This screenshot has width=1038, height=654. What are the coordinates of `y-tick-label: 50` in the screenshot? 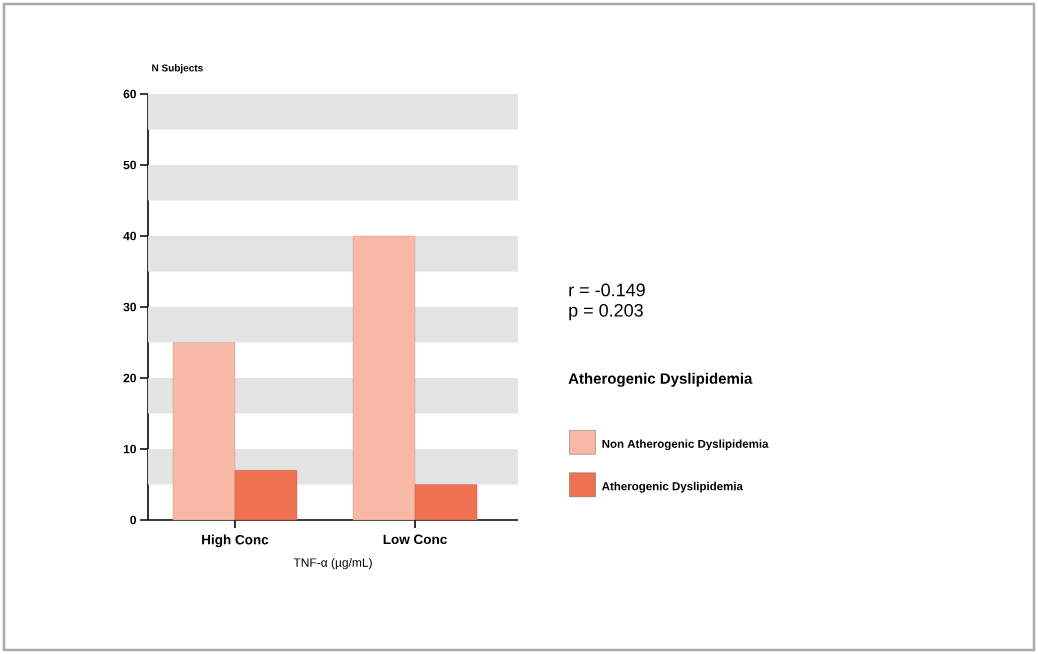 It's located at (129, 165).